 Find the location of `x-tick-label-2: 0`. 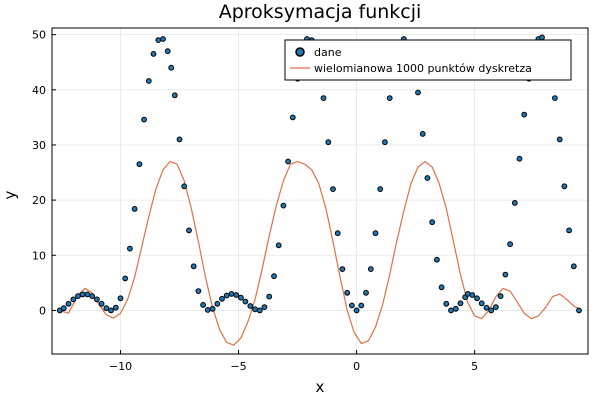

x-tick-label-2: 0 is located at coordinates (356, 366).